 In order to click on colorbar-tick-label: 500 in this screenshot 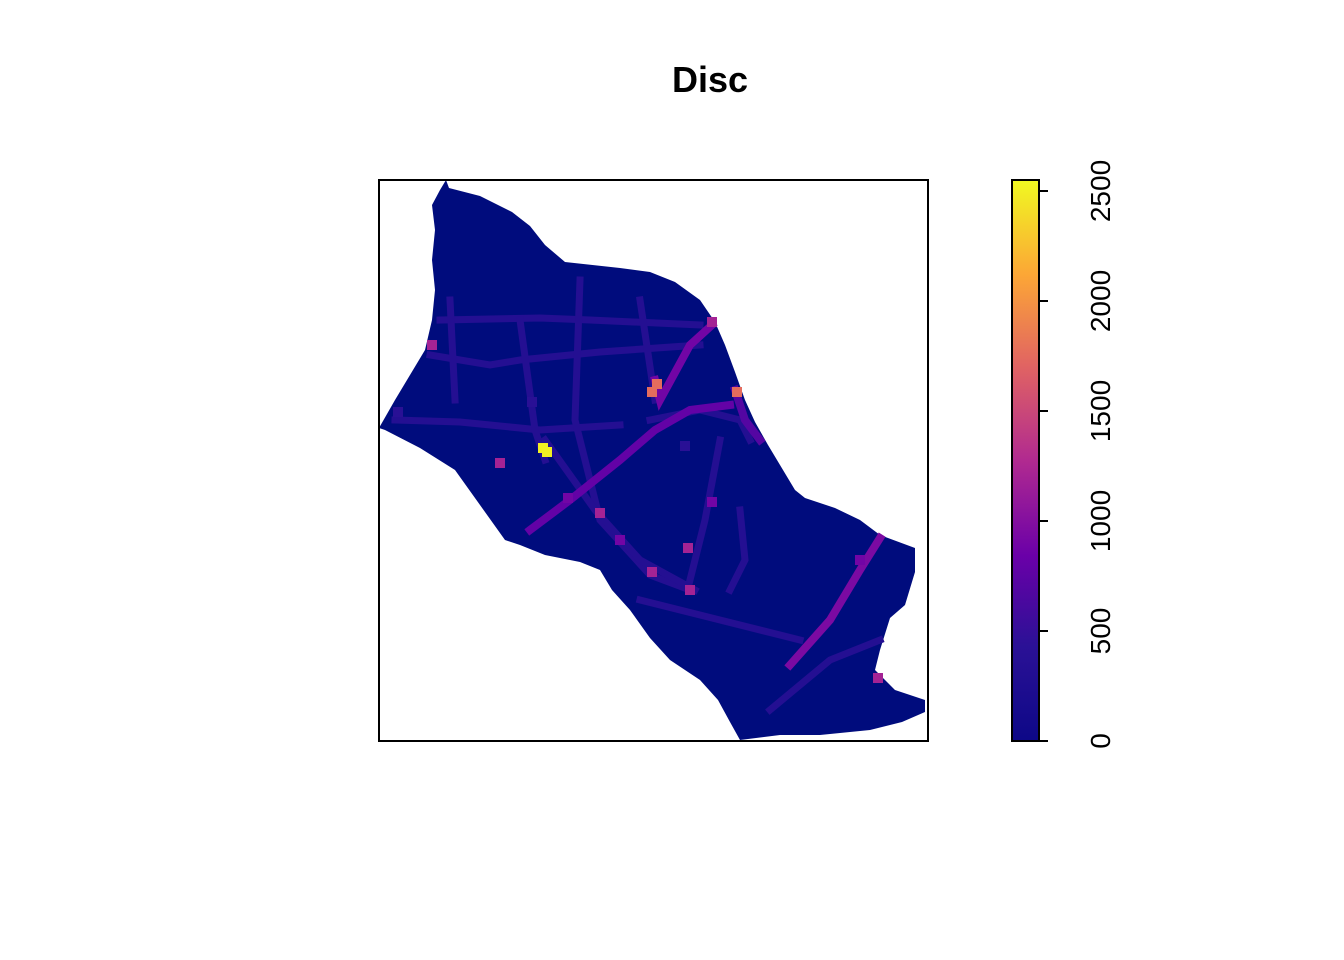, I will do `click(1100, 631)`.